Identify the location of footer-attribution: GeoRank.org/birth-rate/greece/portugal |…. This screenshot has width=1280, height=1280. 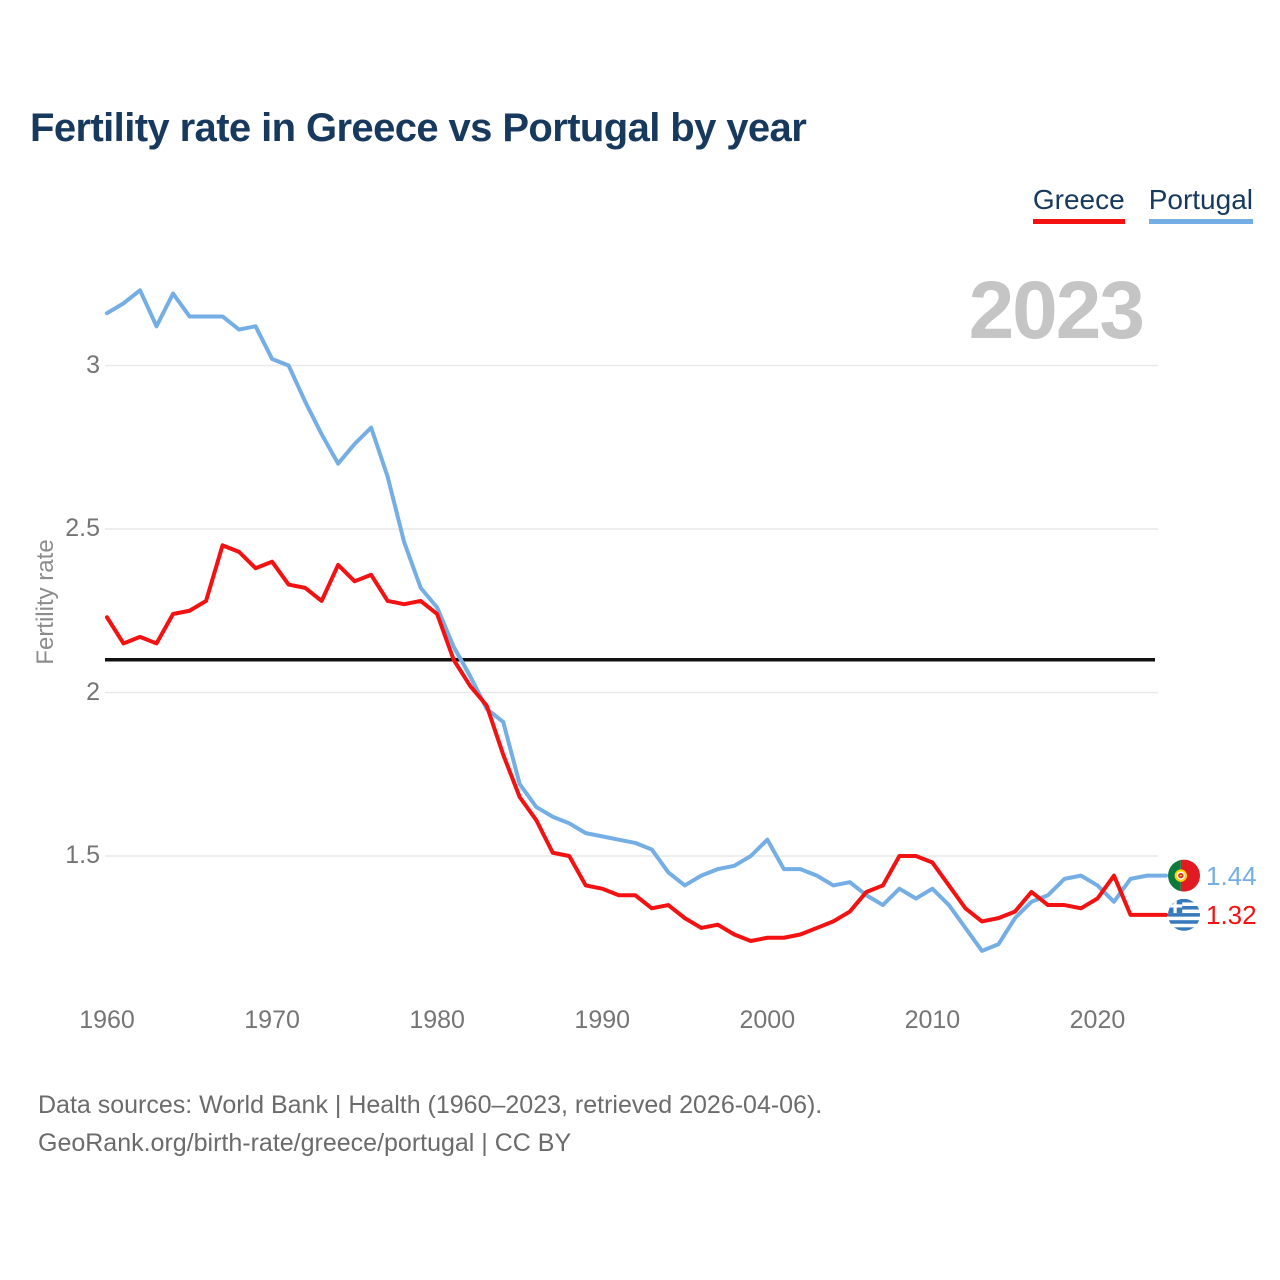
(305, 1143).